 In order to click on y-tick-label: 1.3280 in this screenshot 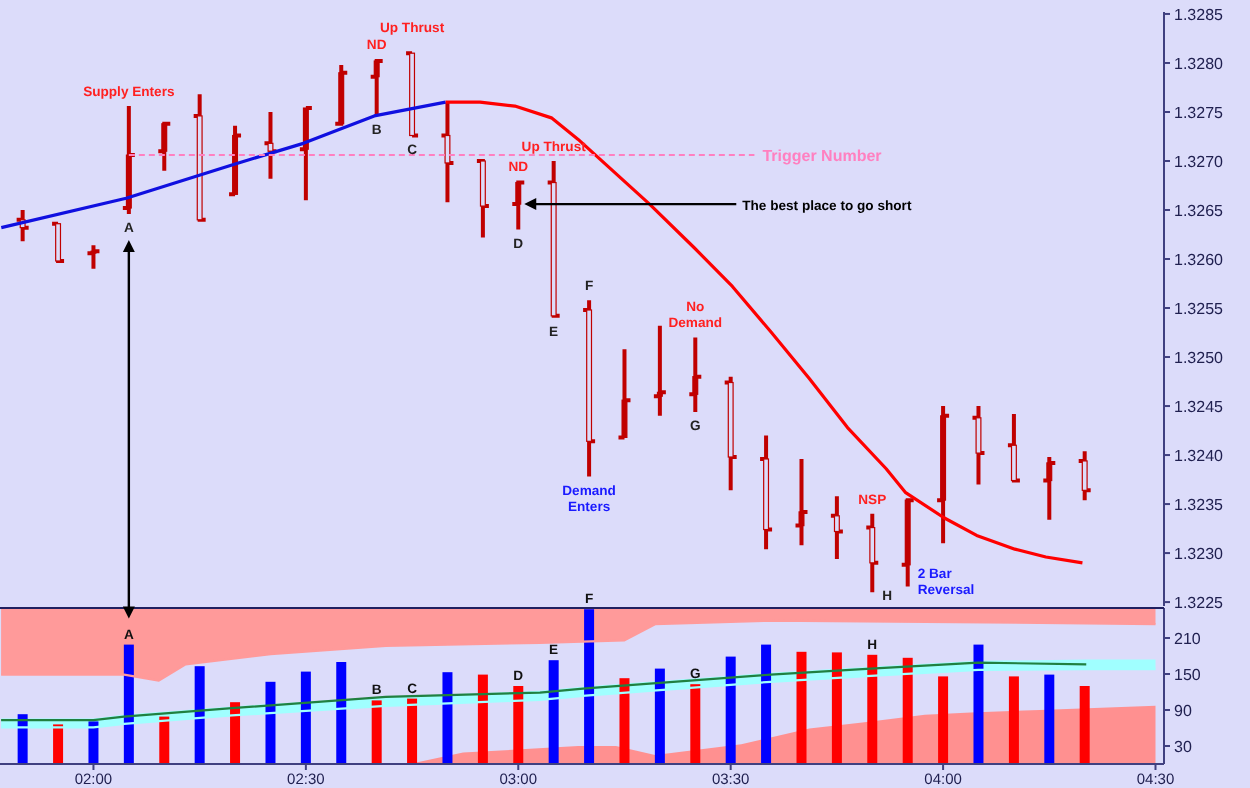, I will do `click(1199, 63)`.